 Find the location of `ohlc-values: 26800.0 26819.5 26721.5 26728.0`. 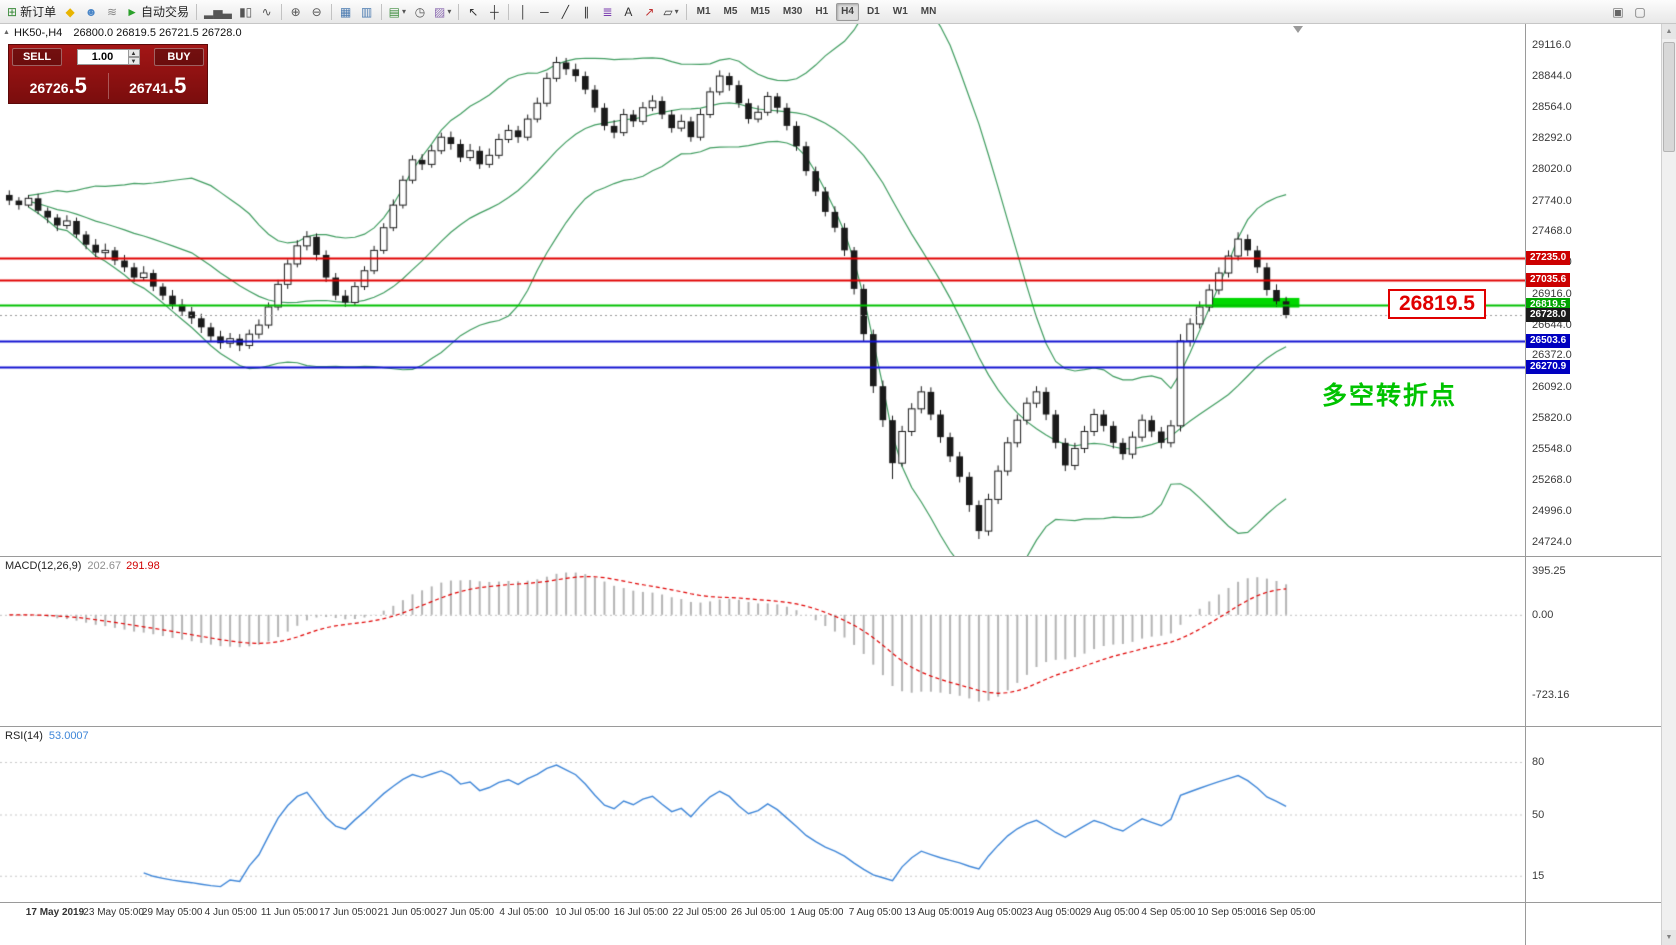

ohlc-values: 26800.0 26819.5 26721.5 26728.0 is located at coordinates (157, 33).